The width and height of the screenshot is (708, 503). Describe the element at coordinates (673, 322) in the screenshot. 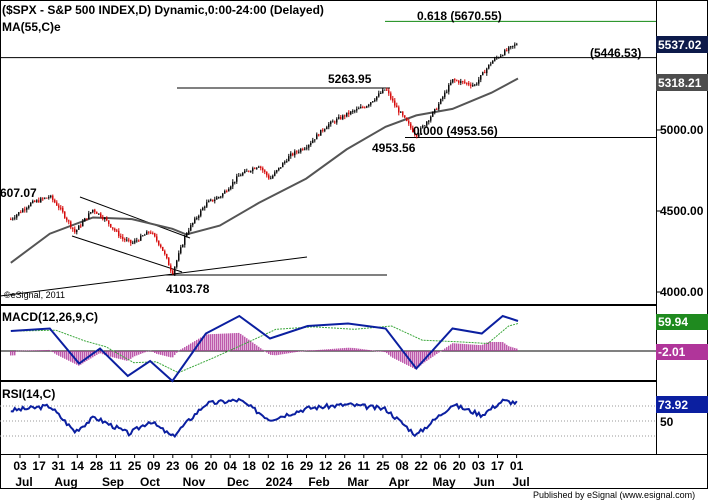

I see `svg-text: 59.94` at that location.